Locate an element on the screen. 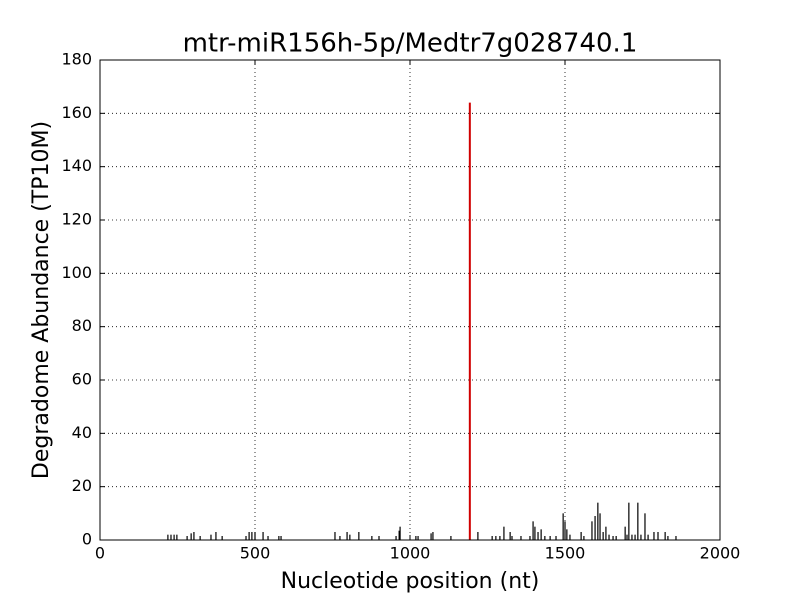 The width and height of the screenshot is (800, 600). x-tick-label: 0 is located at coordinates (100, 553).